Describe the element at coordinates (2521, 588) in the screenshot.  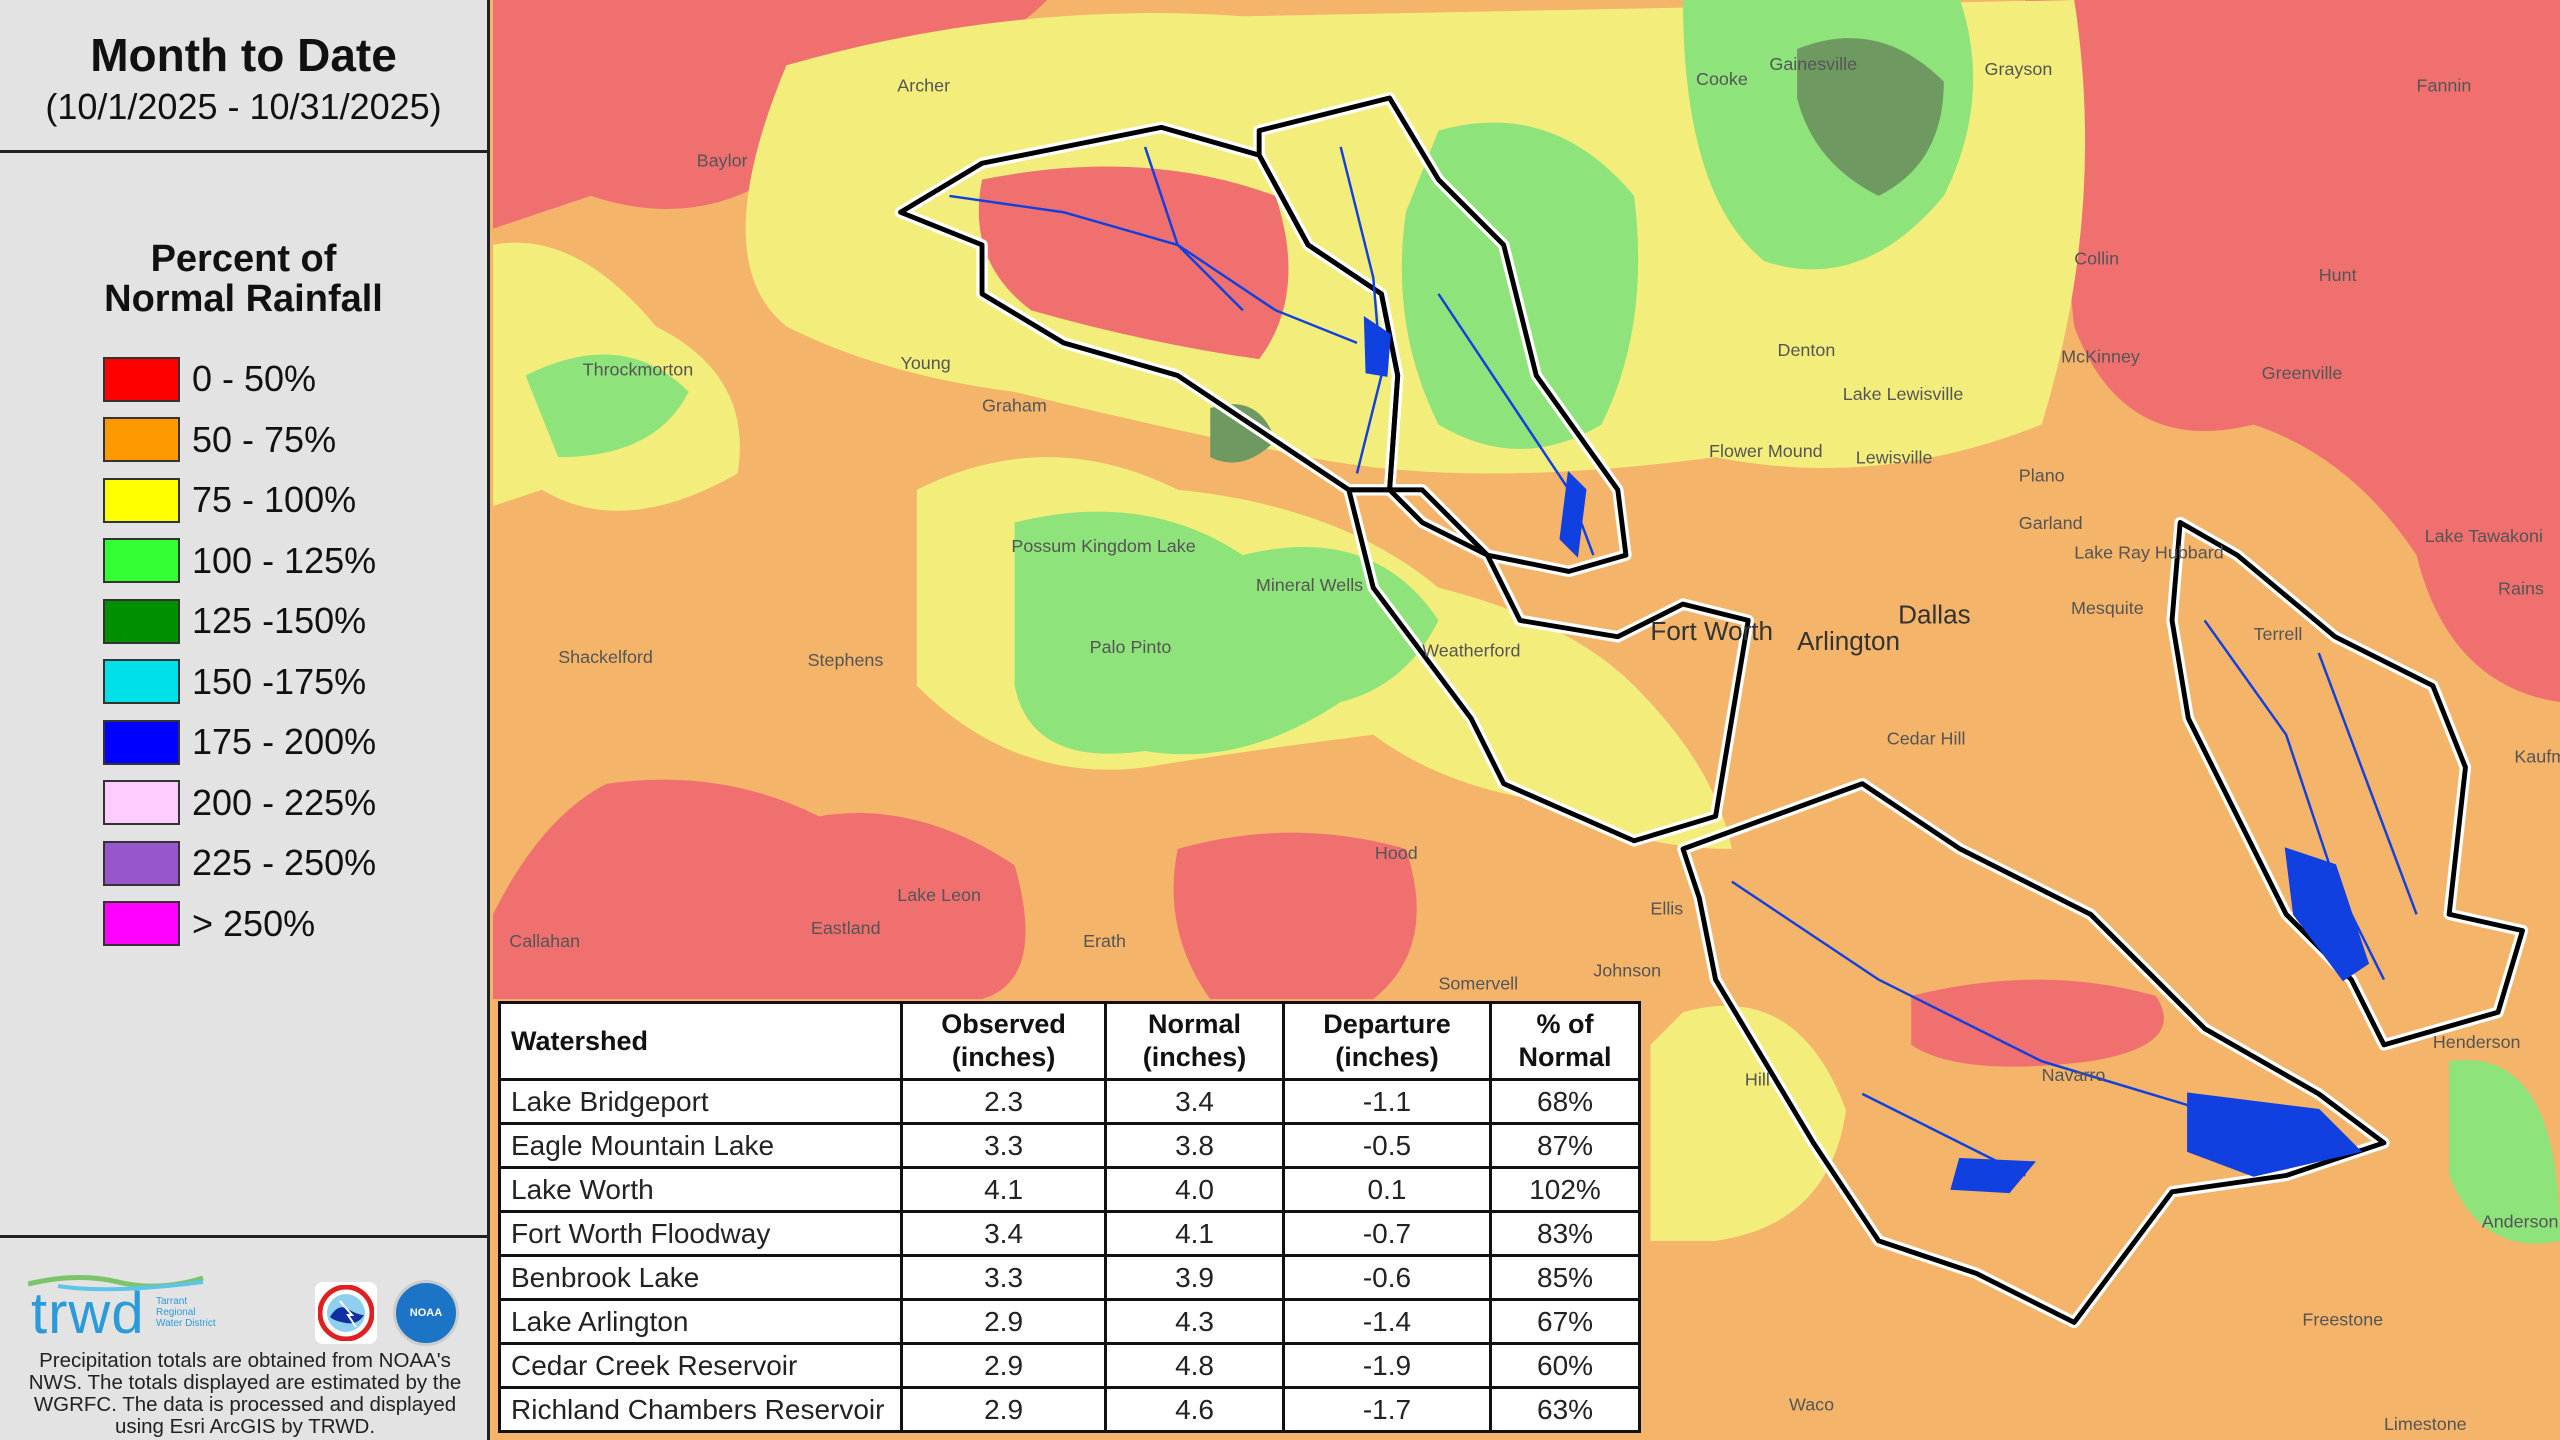
I see `place-label: Rains` at that location.